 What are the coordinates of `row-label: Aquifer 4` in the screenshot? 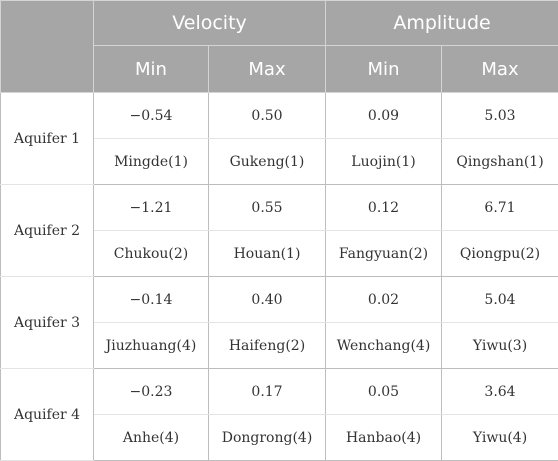 It's located at (47, 415).